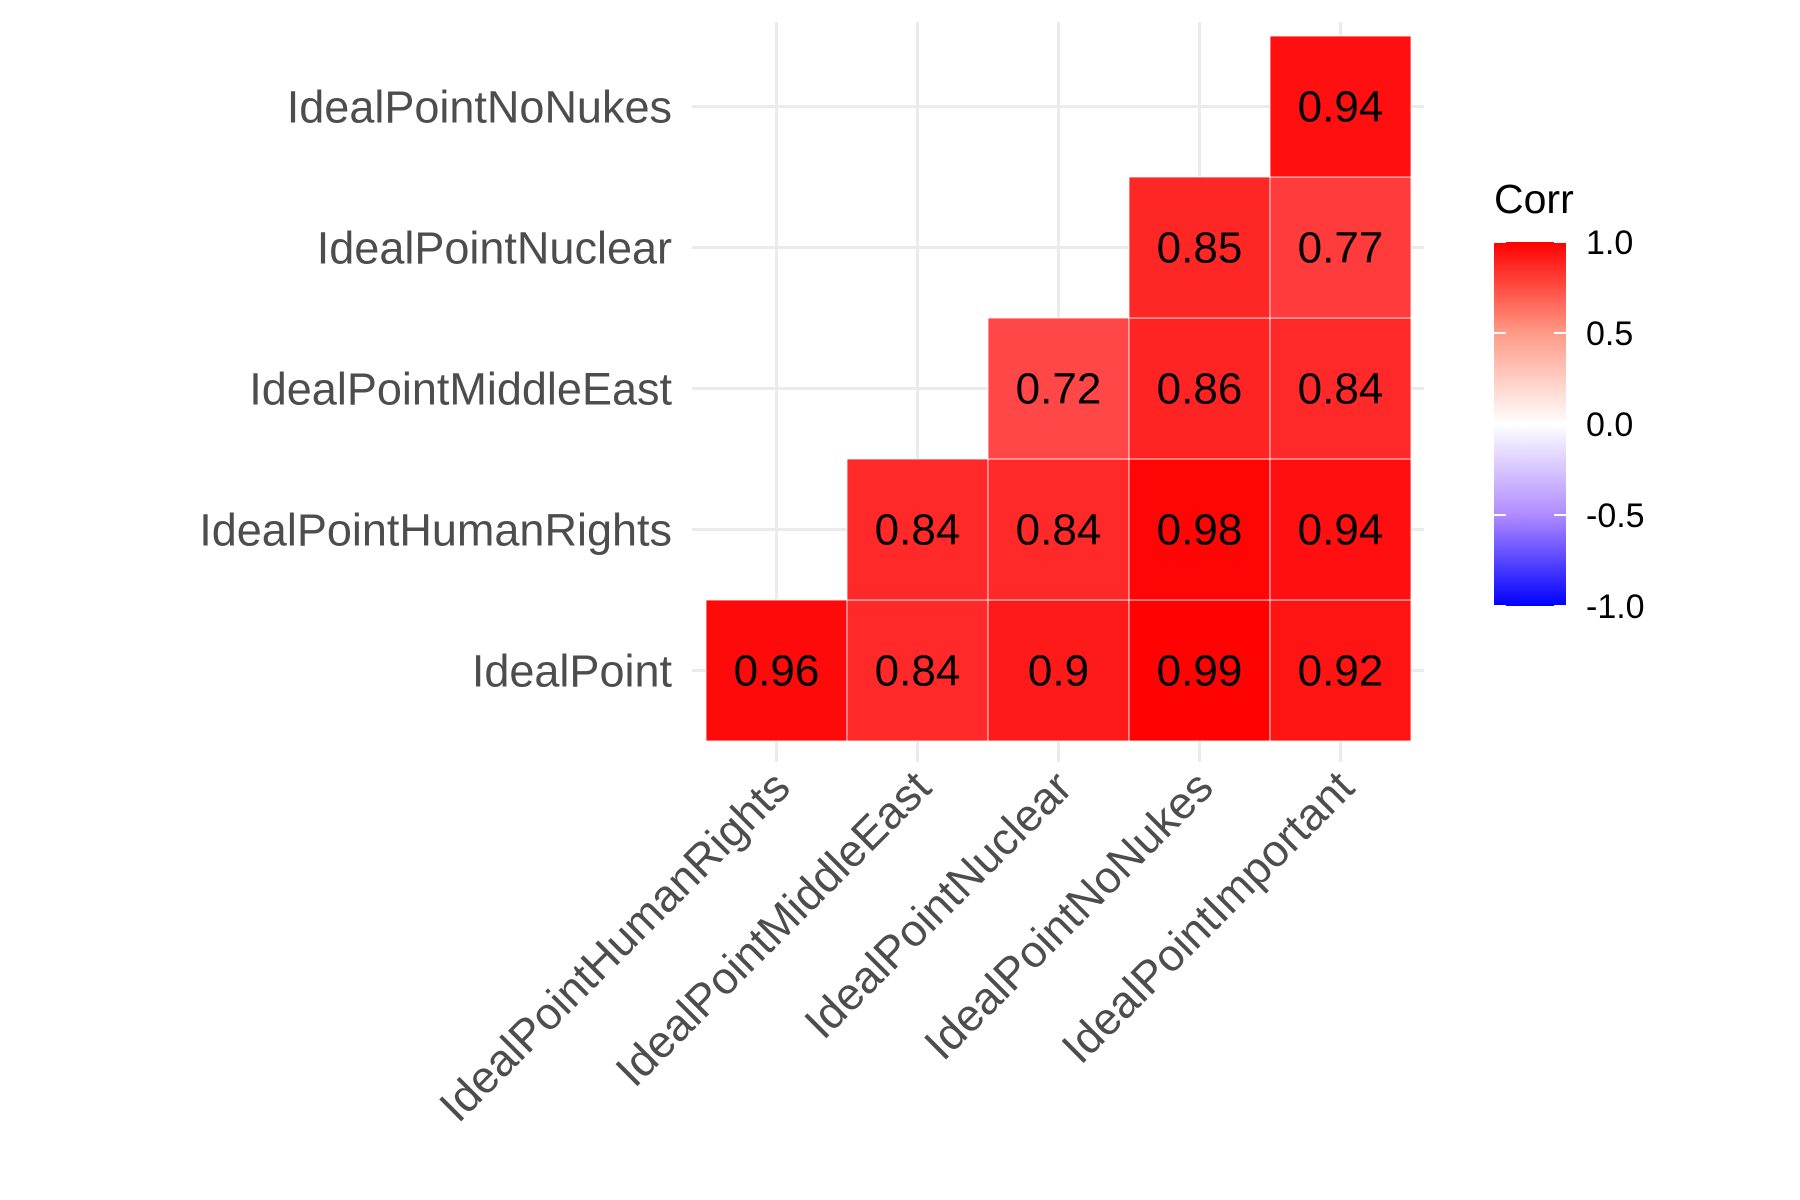 The height and width of the screenshot is (1200, 1800). Describe the element at coordinates (1615, 516) in the screenshot. I see `legend-tick-label: -0.5` at that location.